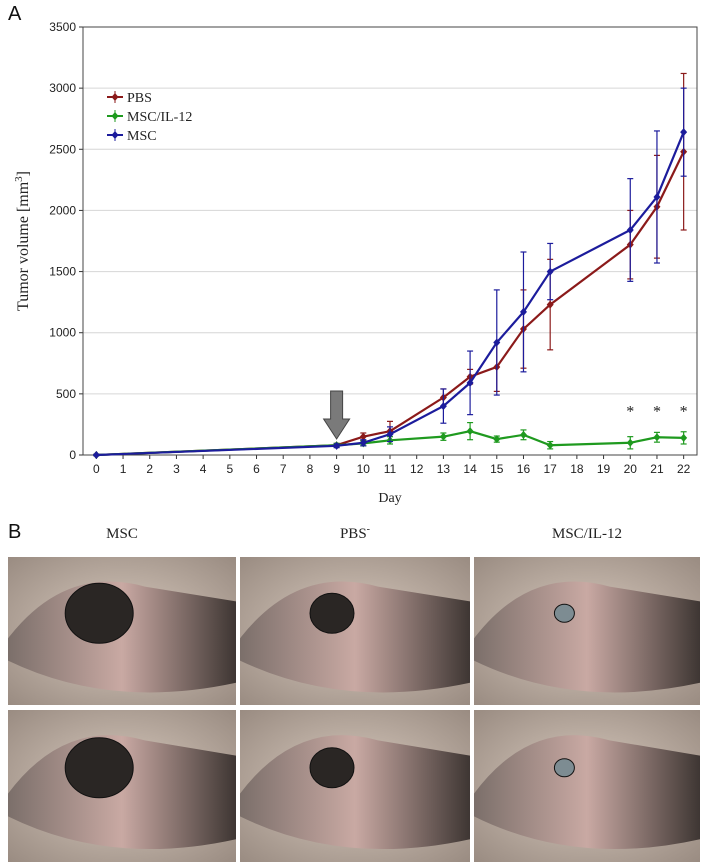  I want to click on x-tick-label: 8, so click(310, 469).